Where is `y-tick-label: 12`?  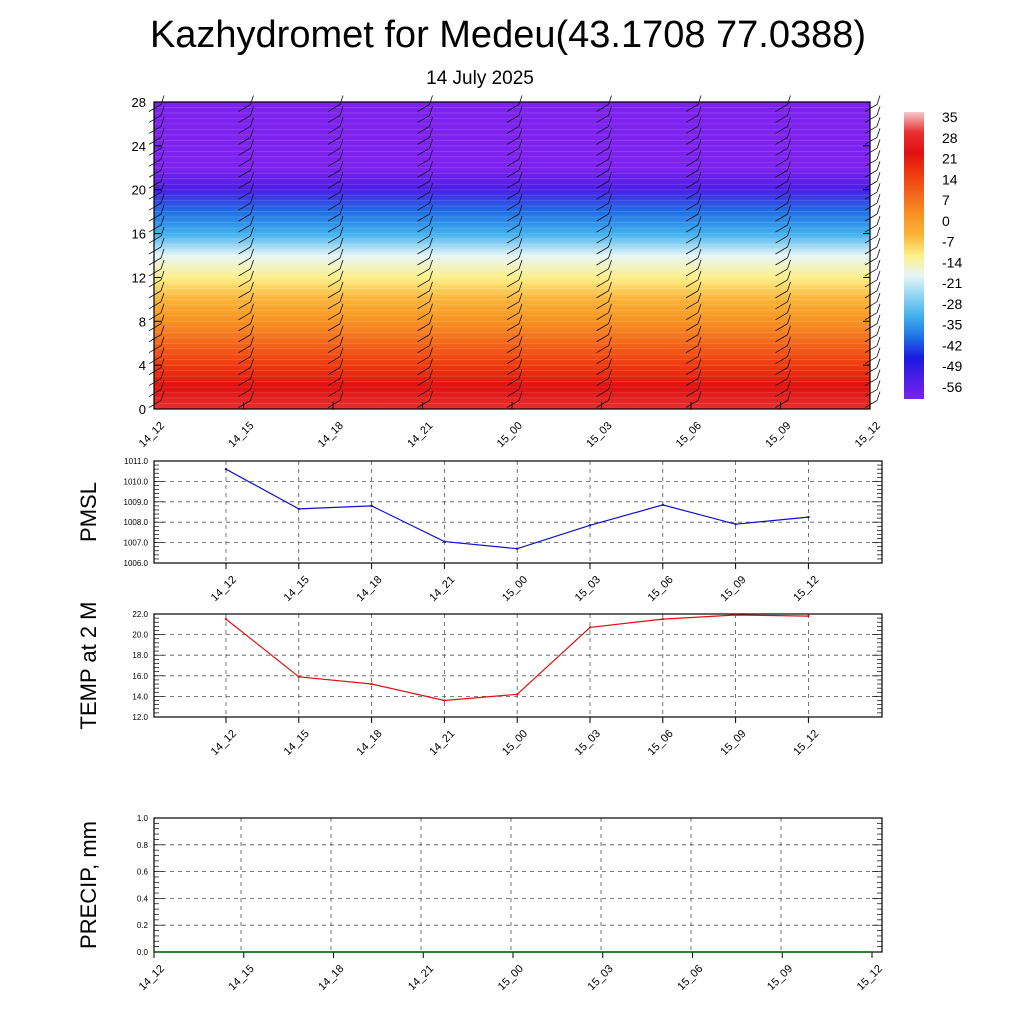
y-tick-label: 12 is located at coordinates (139, 277).